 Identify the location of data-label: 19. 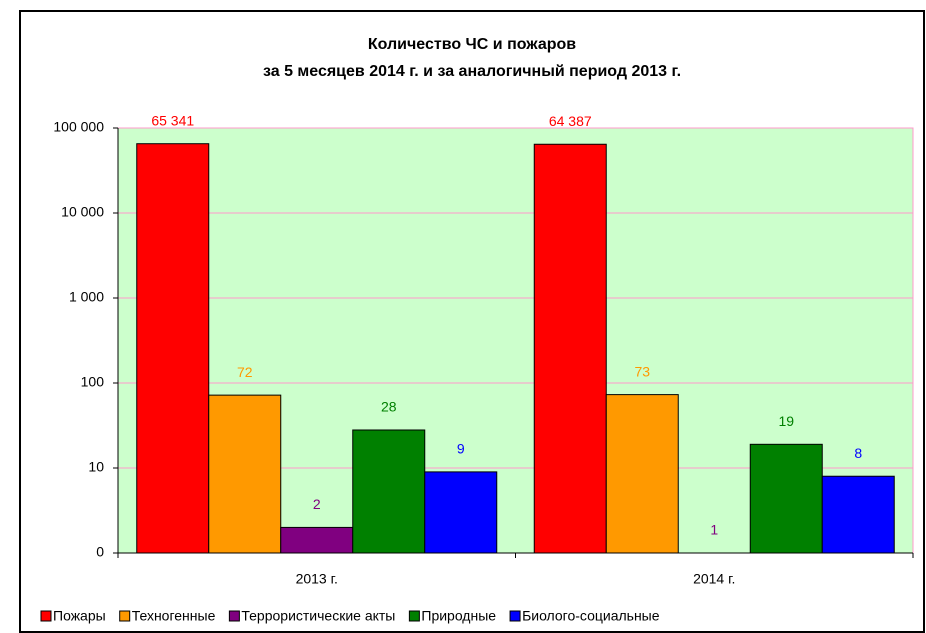
(786, 421).